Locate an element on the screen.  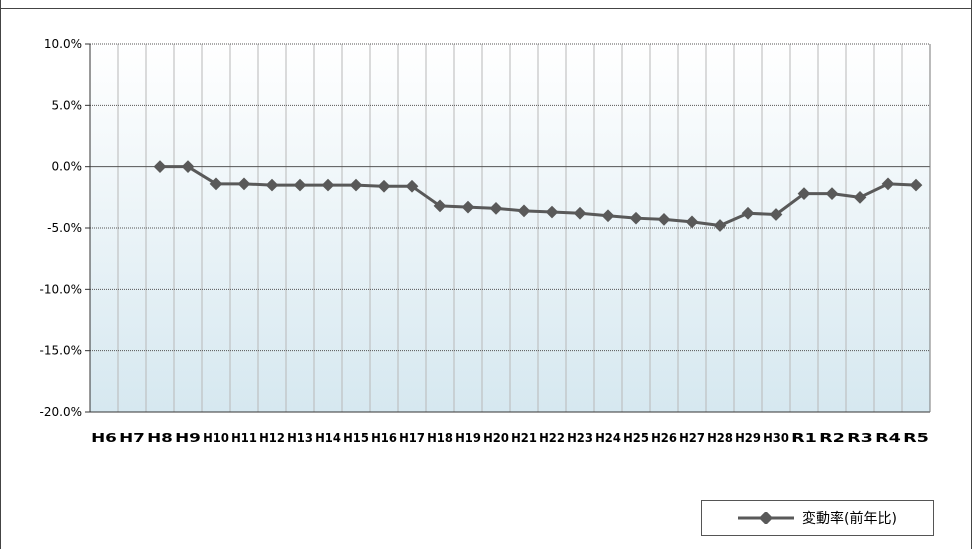
x-tick-label: H12 is located at coordinates (272, 438).